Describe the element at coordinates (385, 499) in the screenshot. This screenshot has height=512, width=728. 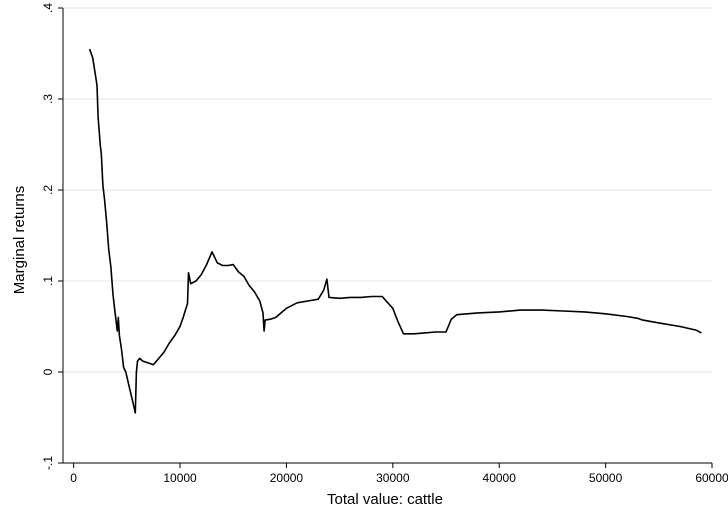
I see `x-axis-title: Total value: cattle` at that location.